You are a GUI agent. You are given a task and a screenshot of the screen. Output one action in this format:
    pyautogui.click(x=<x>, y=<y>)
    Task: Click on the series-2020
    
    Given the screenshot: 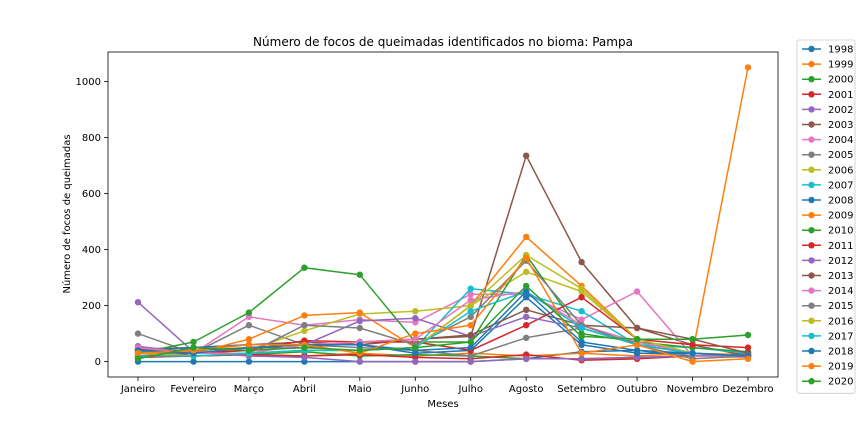 What is the action you would take?
    pyautogui.click(x=443, y=322)
    